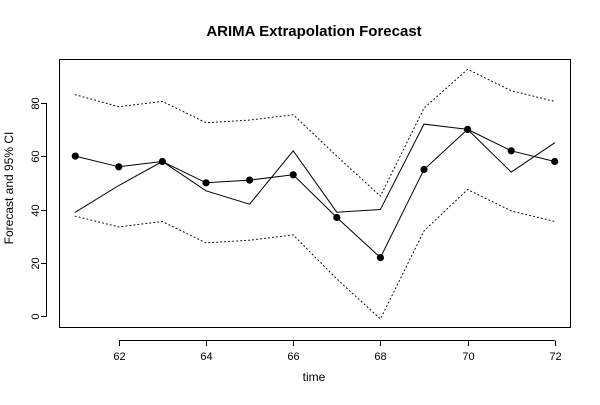 The height and width of the screenshot is (405, 600). What do you see at coordinates (36, 103) in the screenshot?
I see `y-tick-label: 80` at bounding box center [36, 103].